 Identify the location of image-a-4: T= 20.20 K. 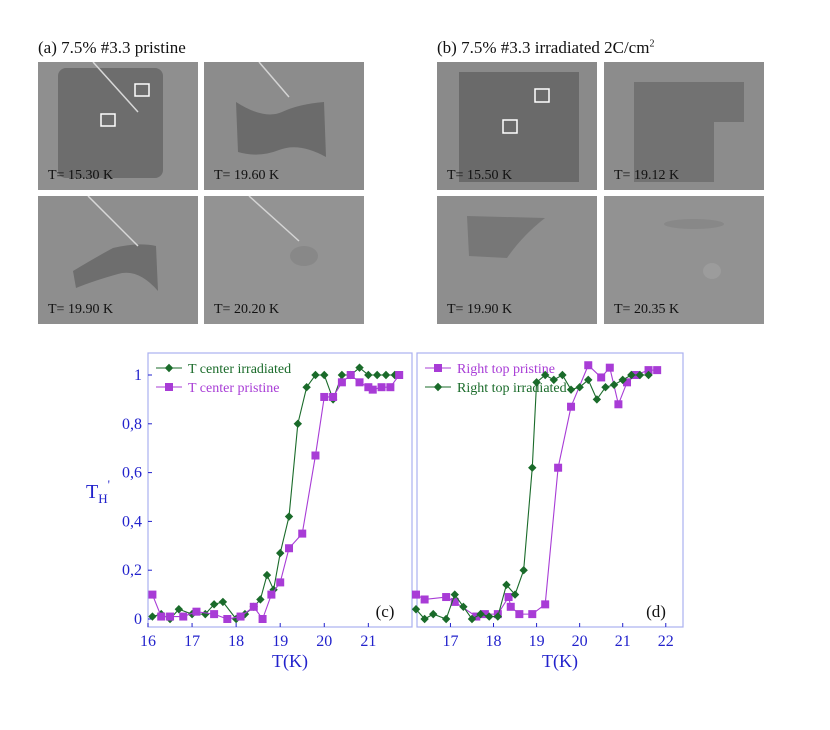
(284, 260).